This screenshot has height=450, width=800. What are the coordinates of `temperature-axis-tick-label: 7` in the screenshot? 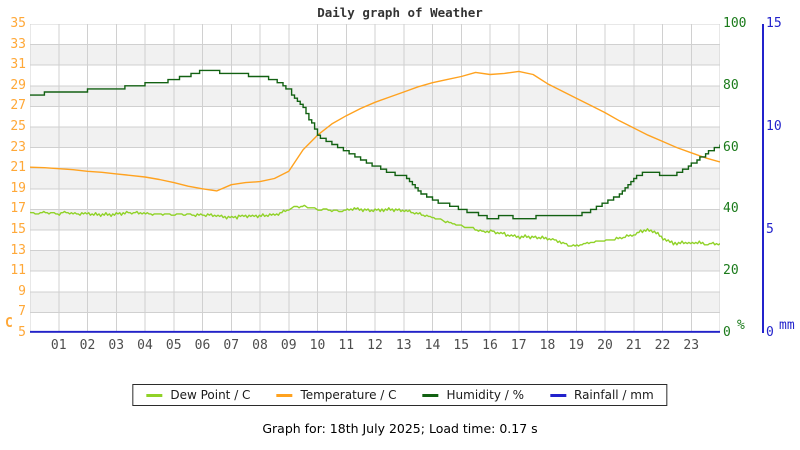 It's located at (22, 312).